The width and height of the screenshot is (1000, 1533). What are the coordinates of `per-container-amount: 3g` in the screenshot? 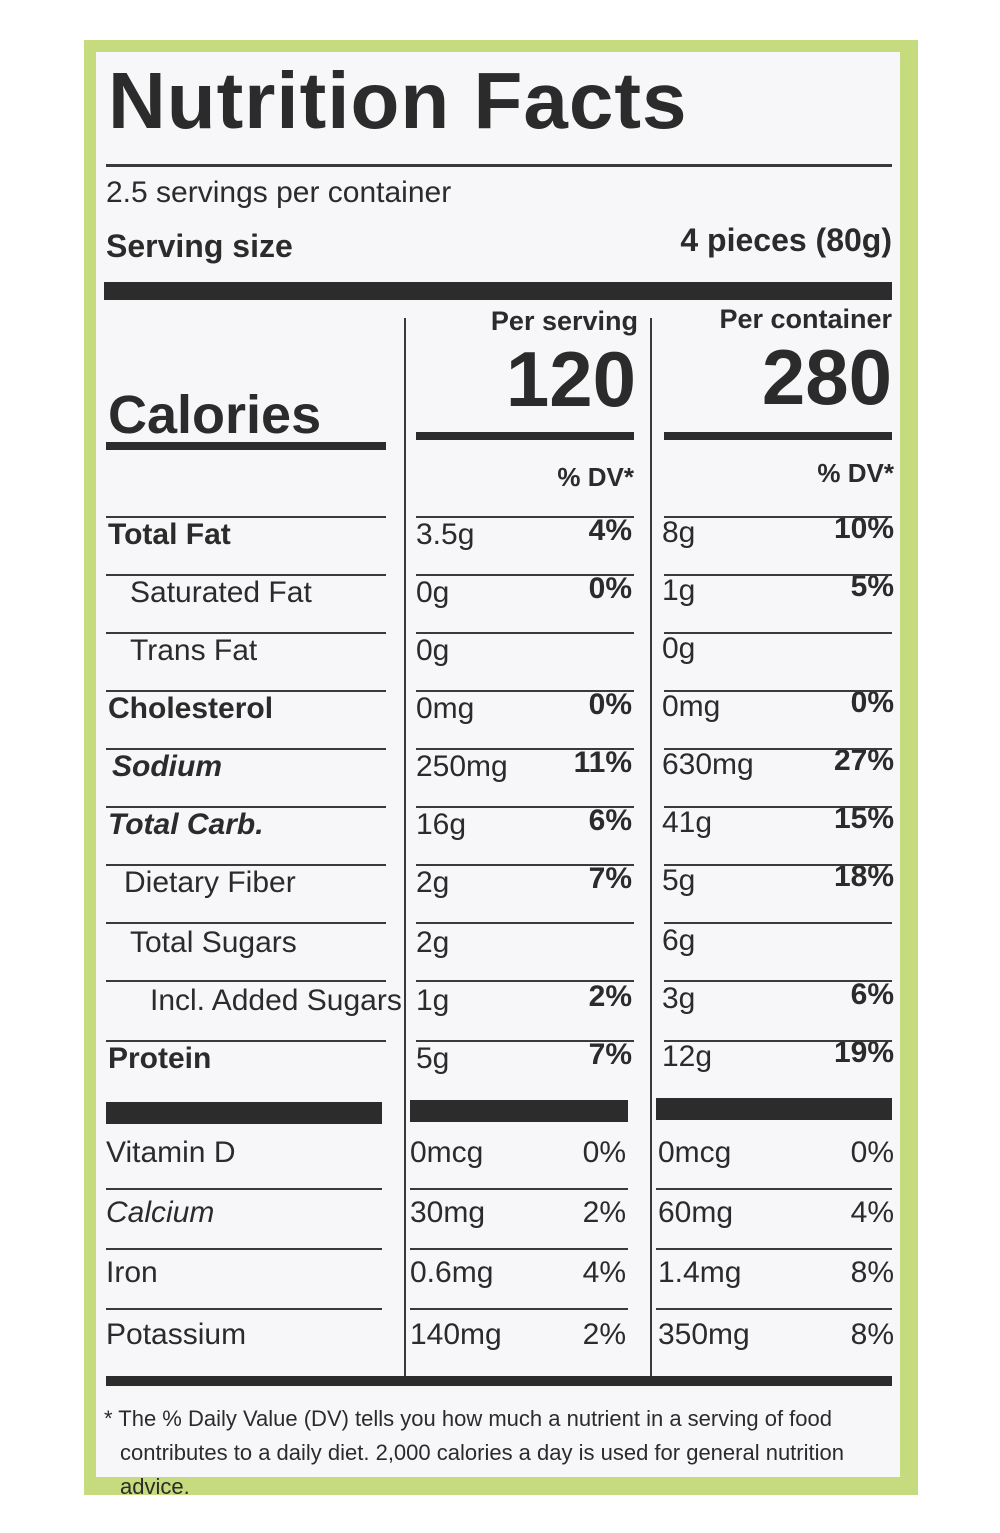 It's located at (679, 998).